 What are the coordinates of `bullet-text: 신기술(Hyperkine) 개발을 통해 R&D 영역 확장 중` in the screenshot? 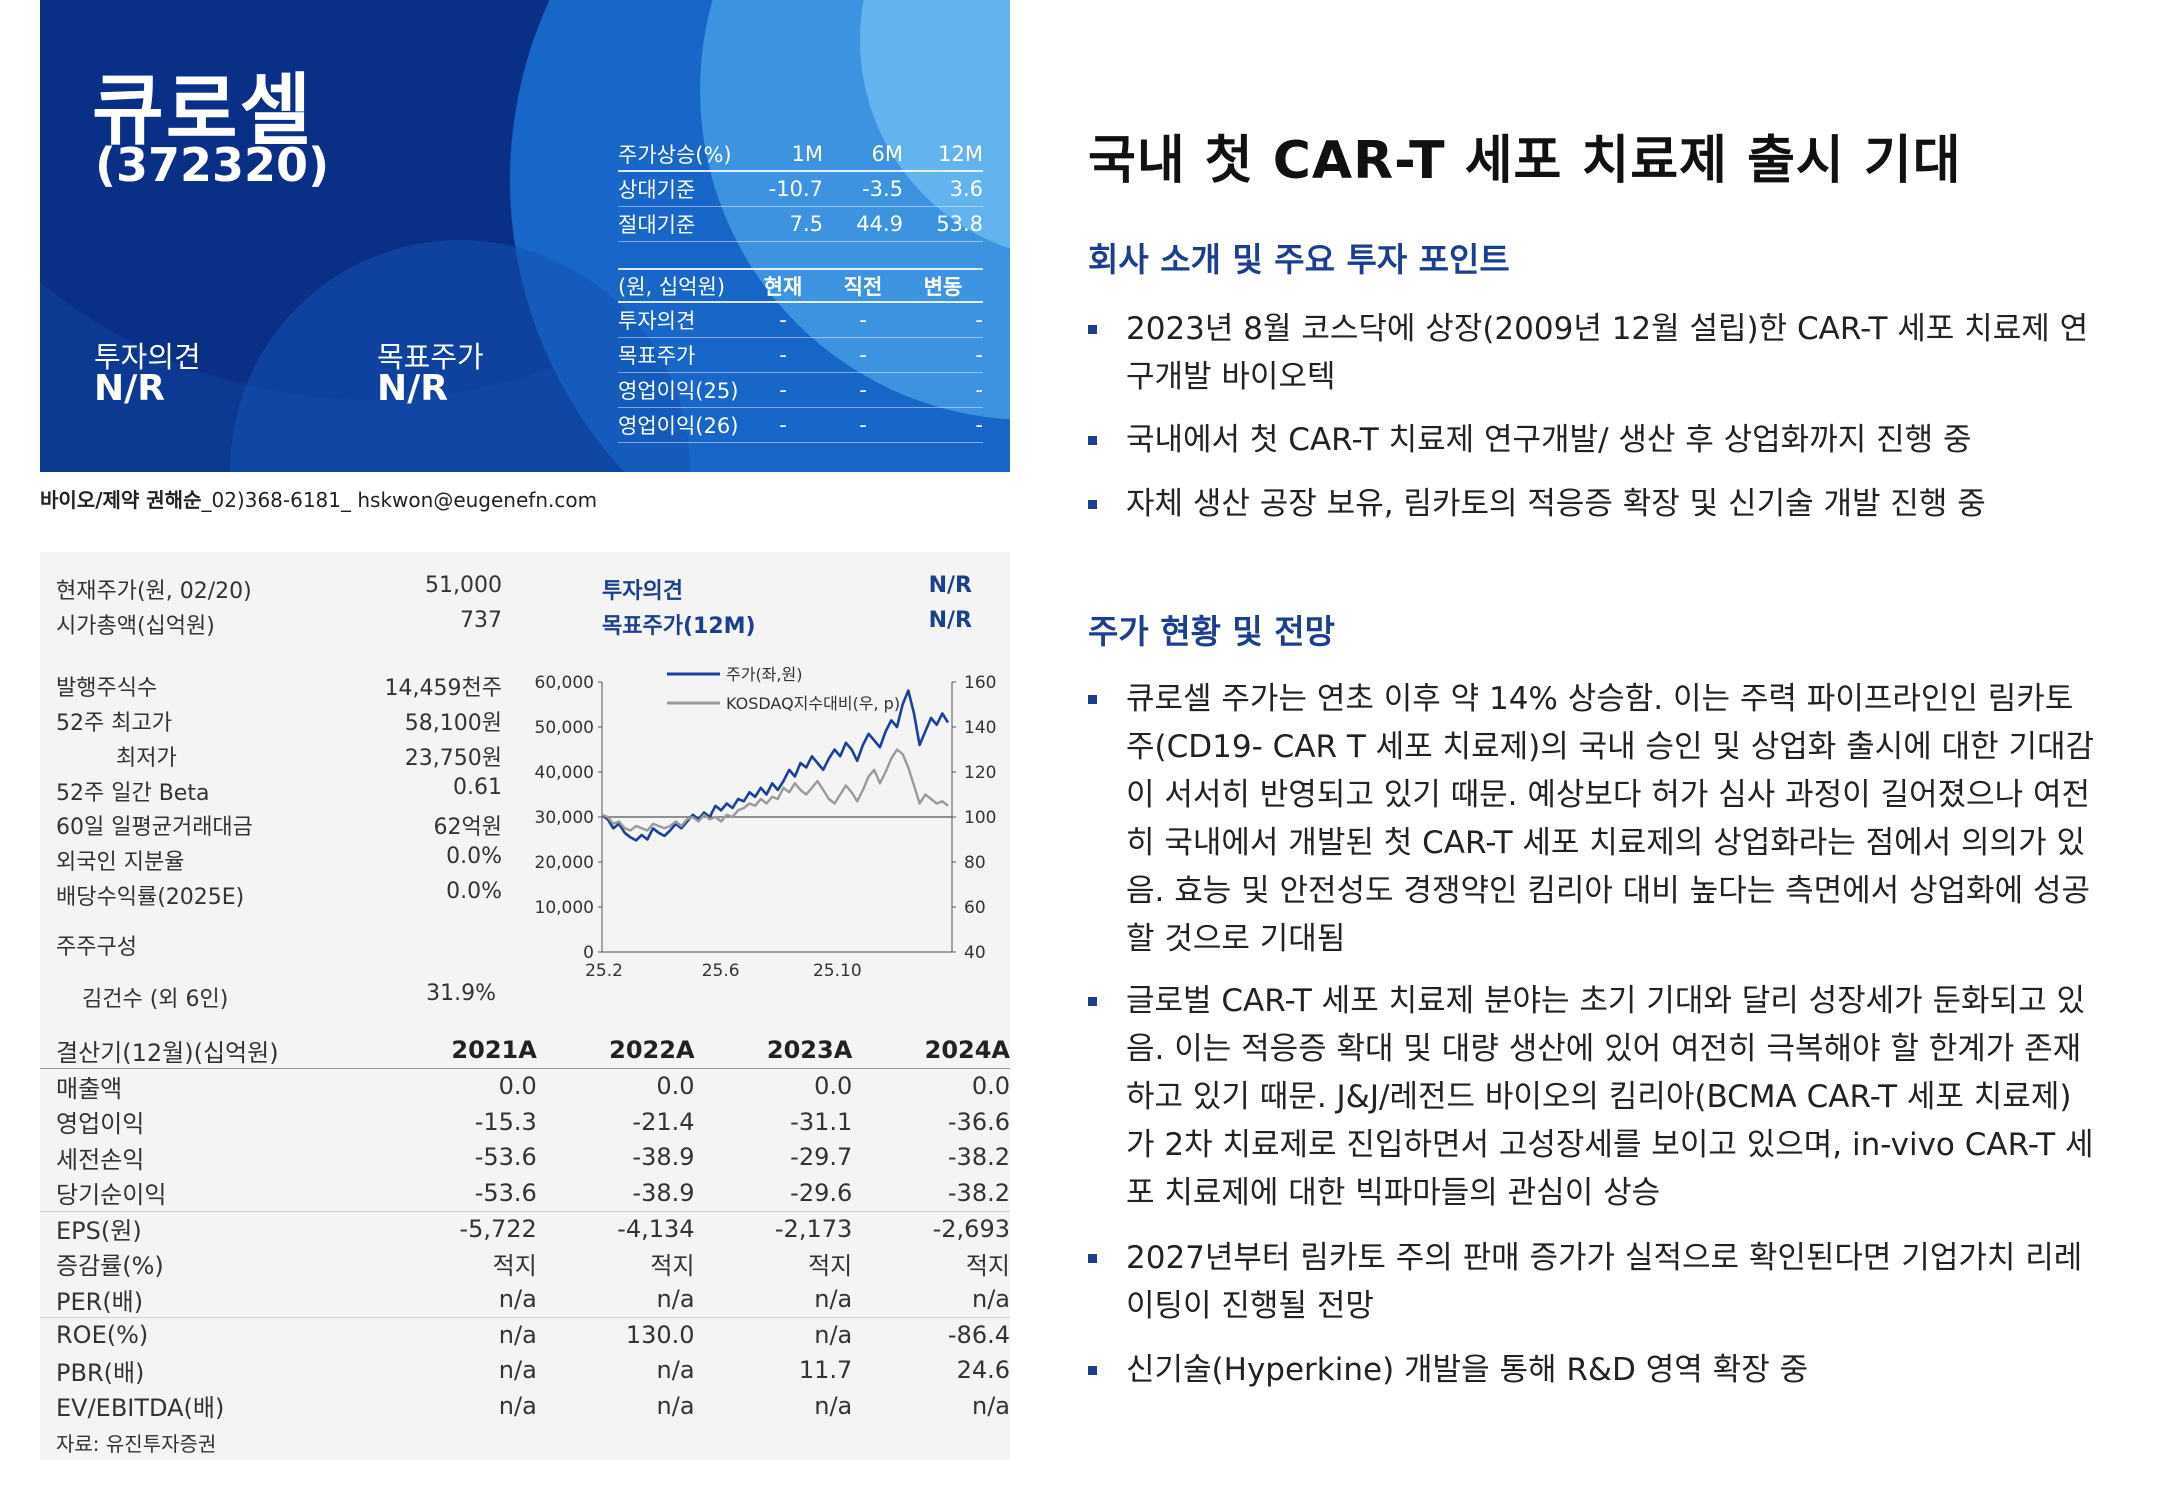 It's located at (1467, 1370).